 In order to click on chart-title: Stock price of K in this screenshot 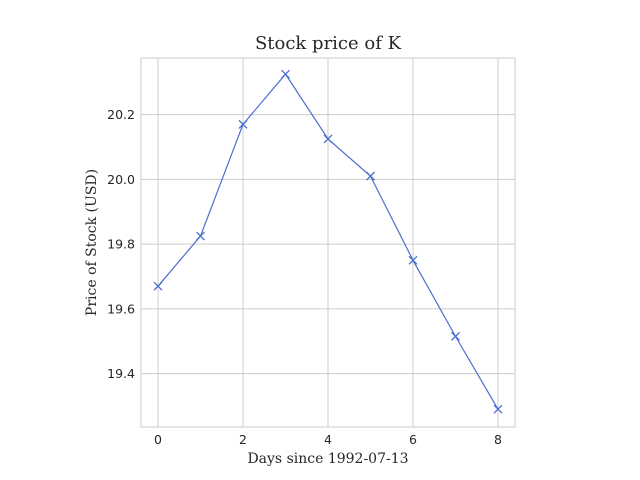, I will do `click(328, 43)`.